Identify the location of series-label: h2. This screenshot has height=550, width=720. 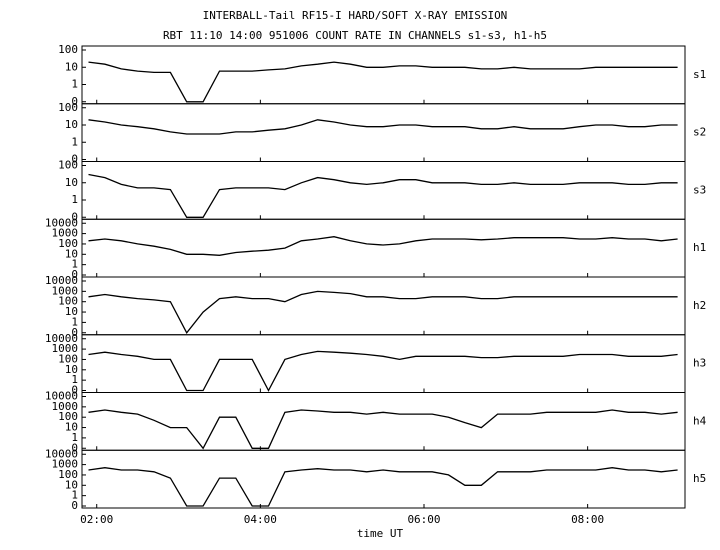
(699, 305).